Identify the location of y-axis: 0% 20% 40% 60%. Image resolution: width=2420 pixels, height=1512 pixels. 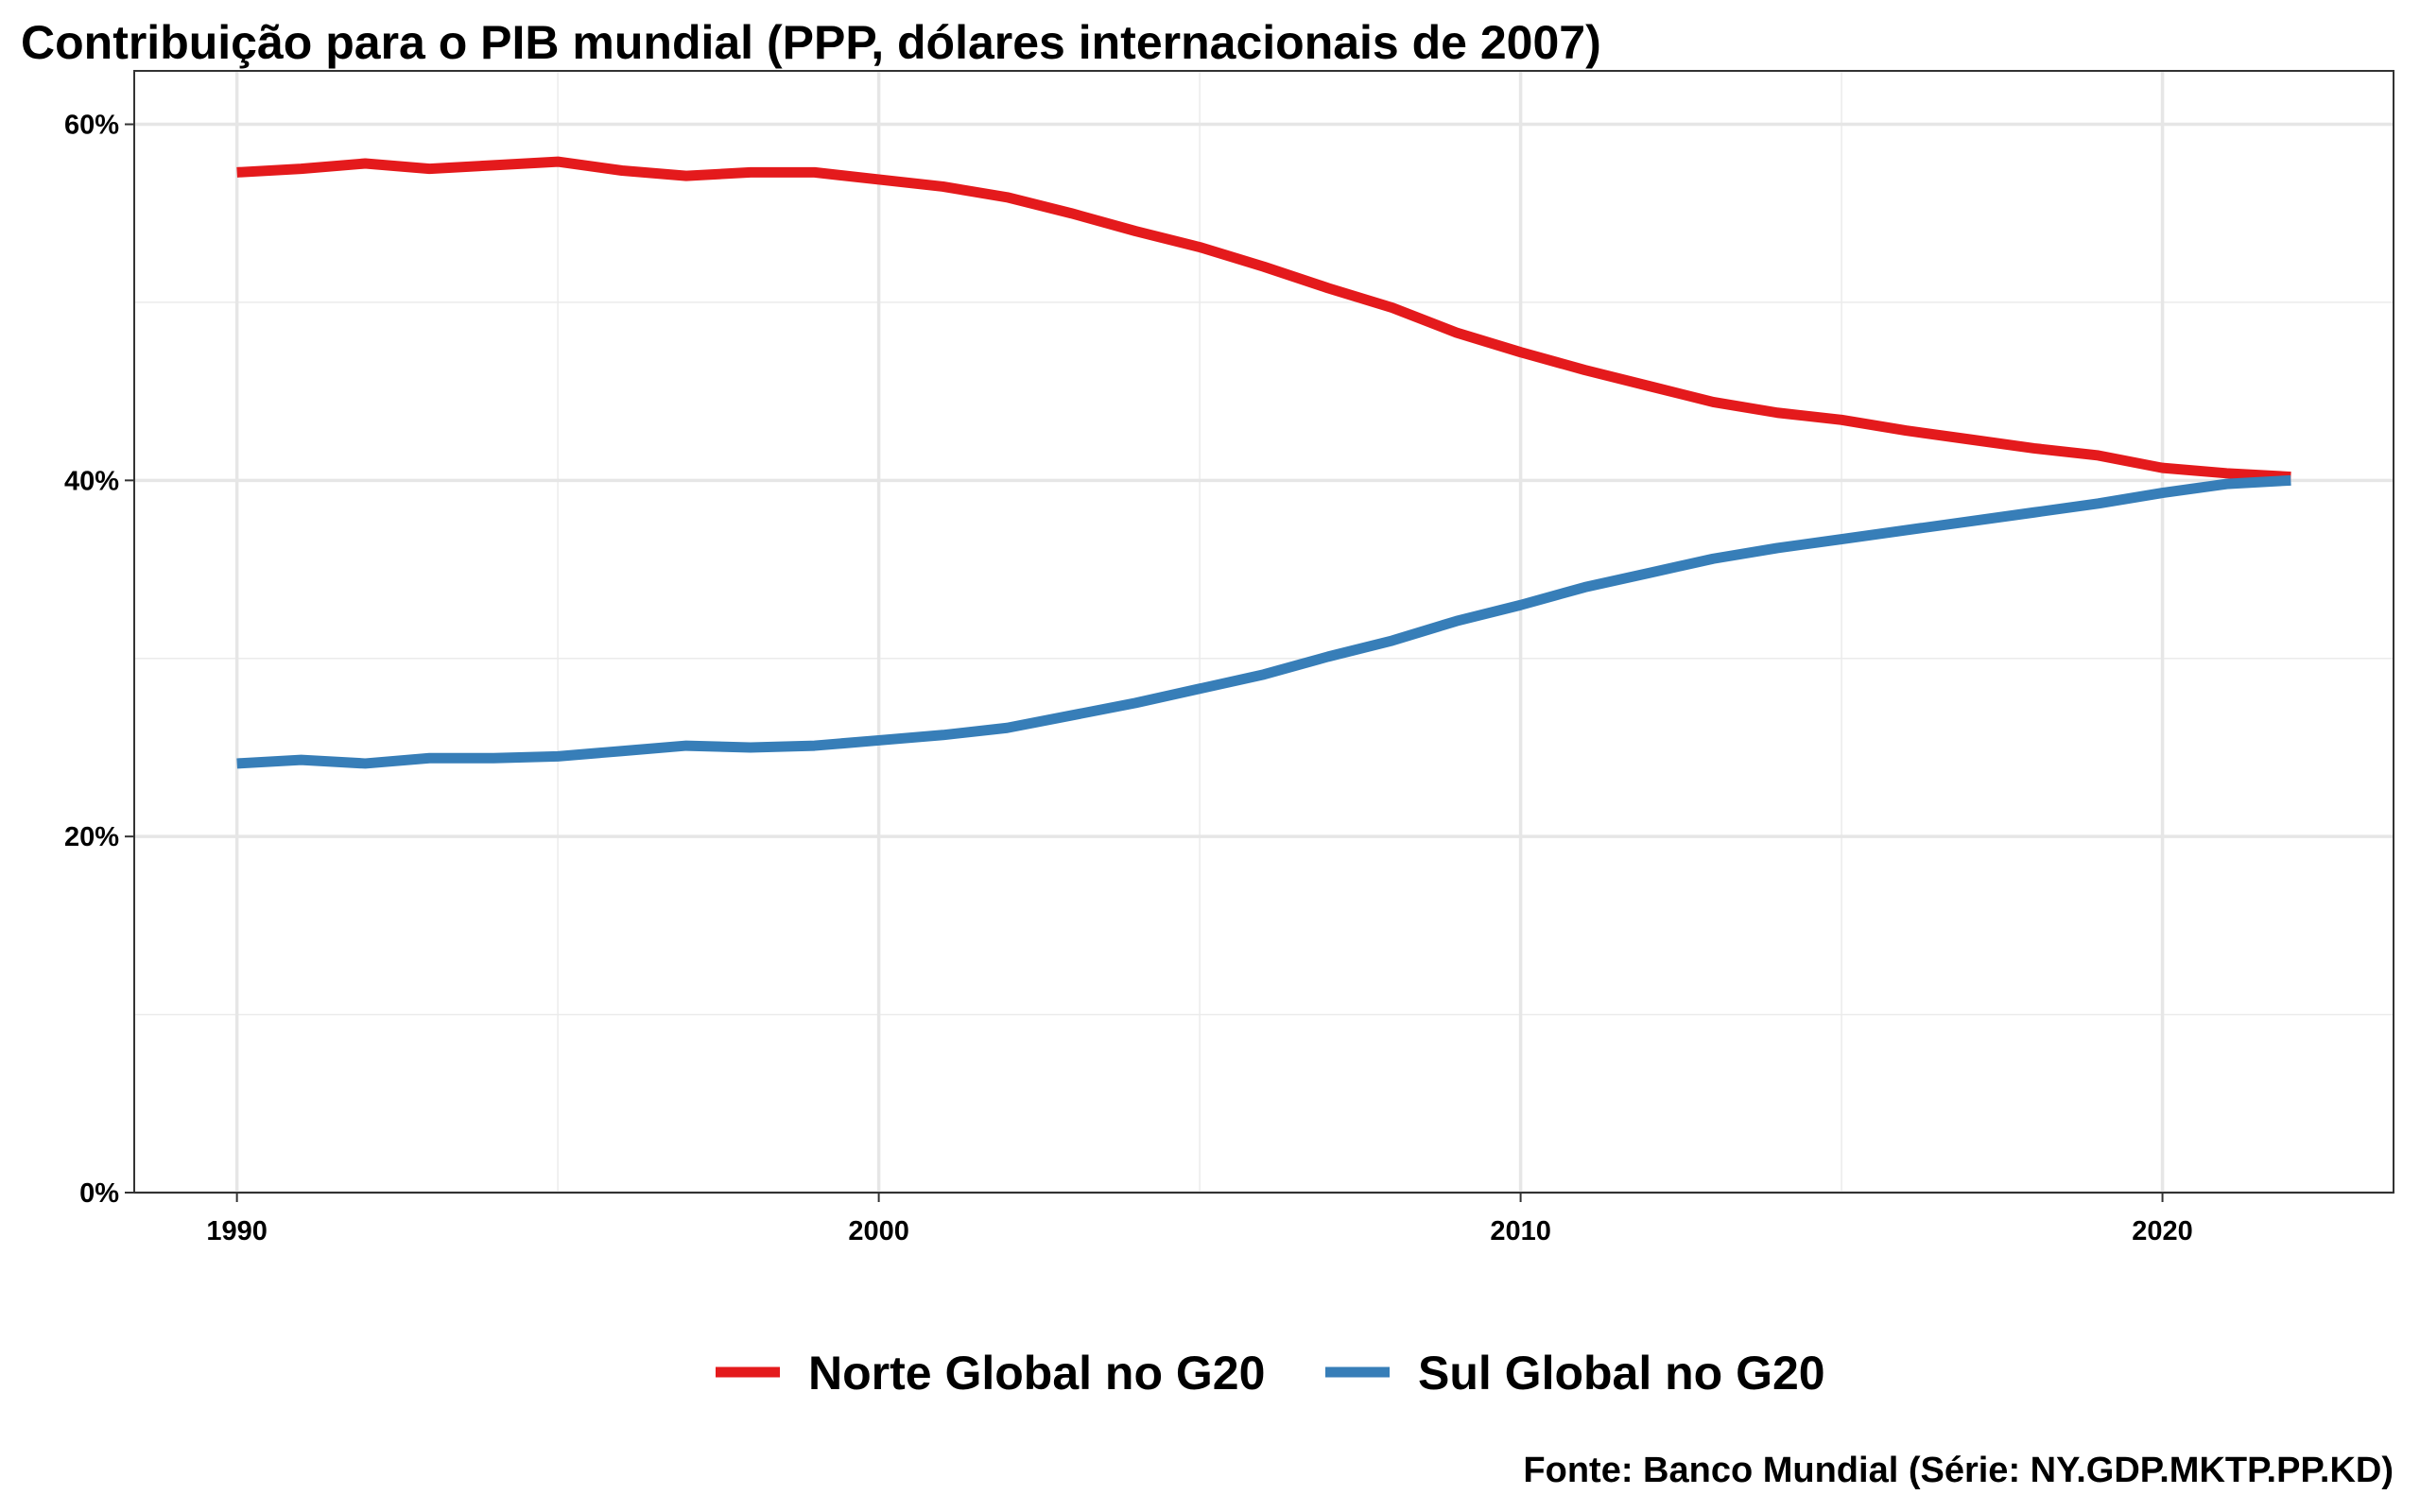
(99, 660).